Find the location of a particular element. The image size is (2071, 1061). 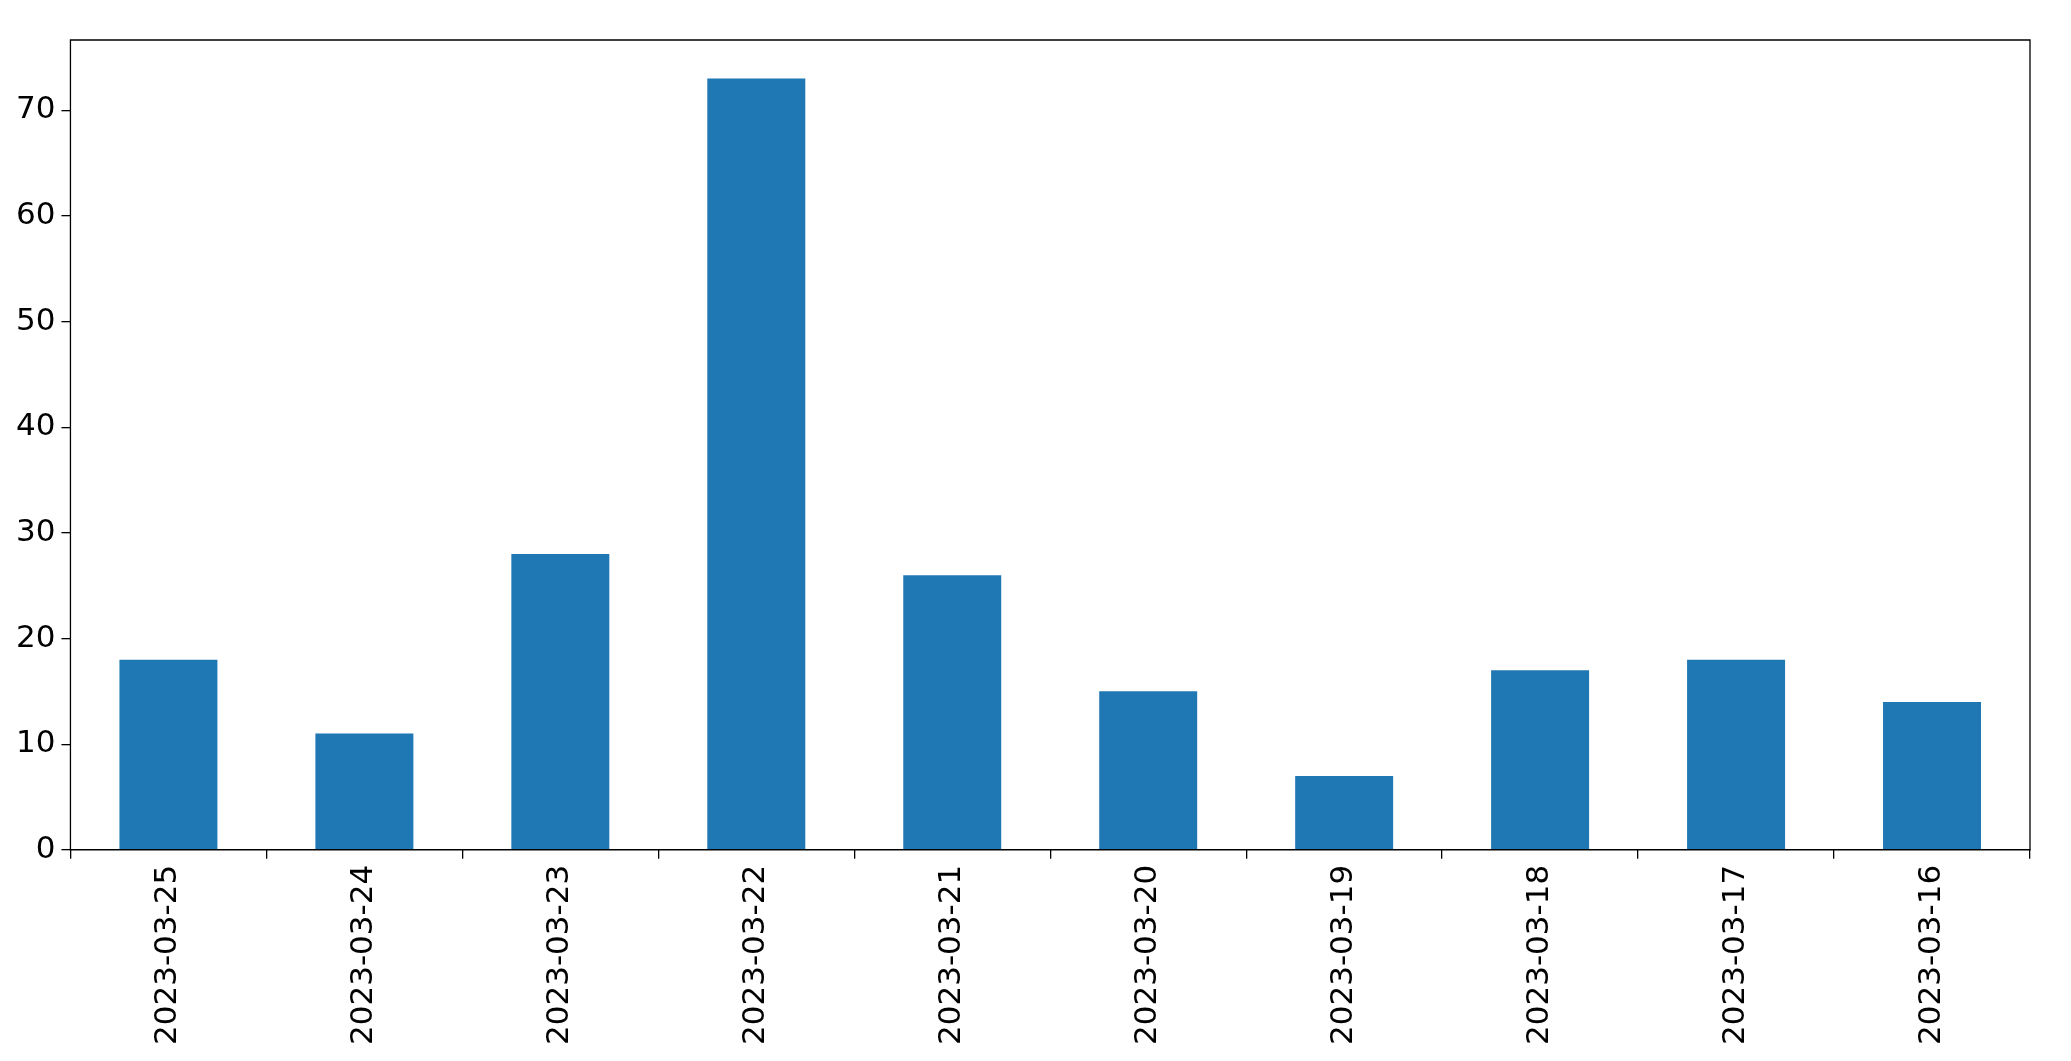

y-tick-label: 10 is located at coordinates (35, 741).